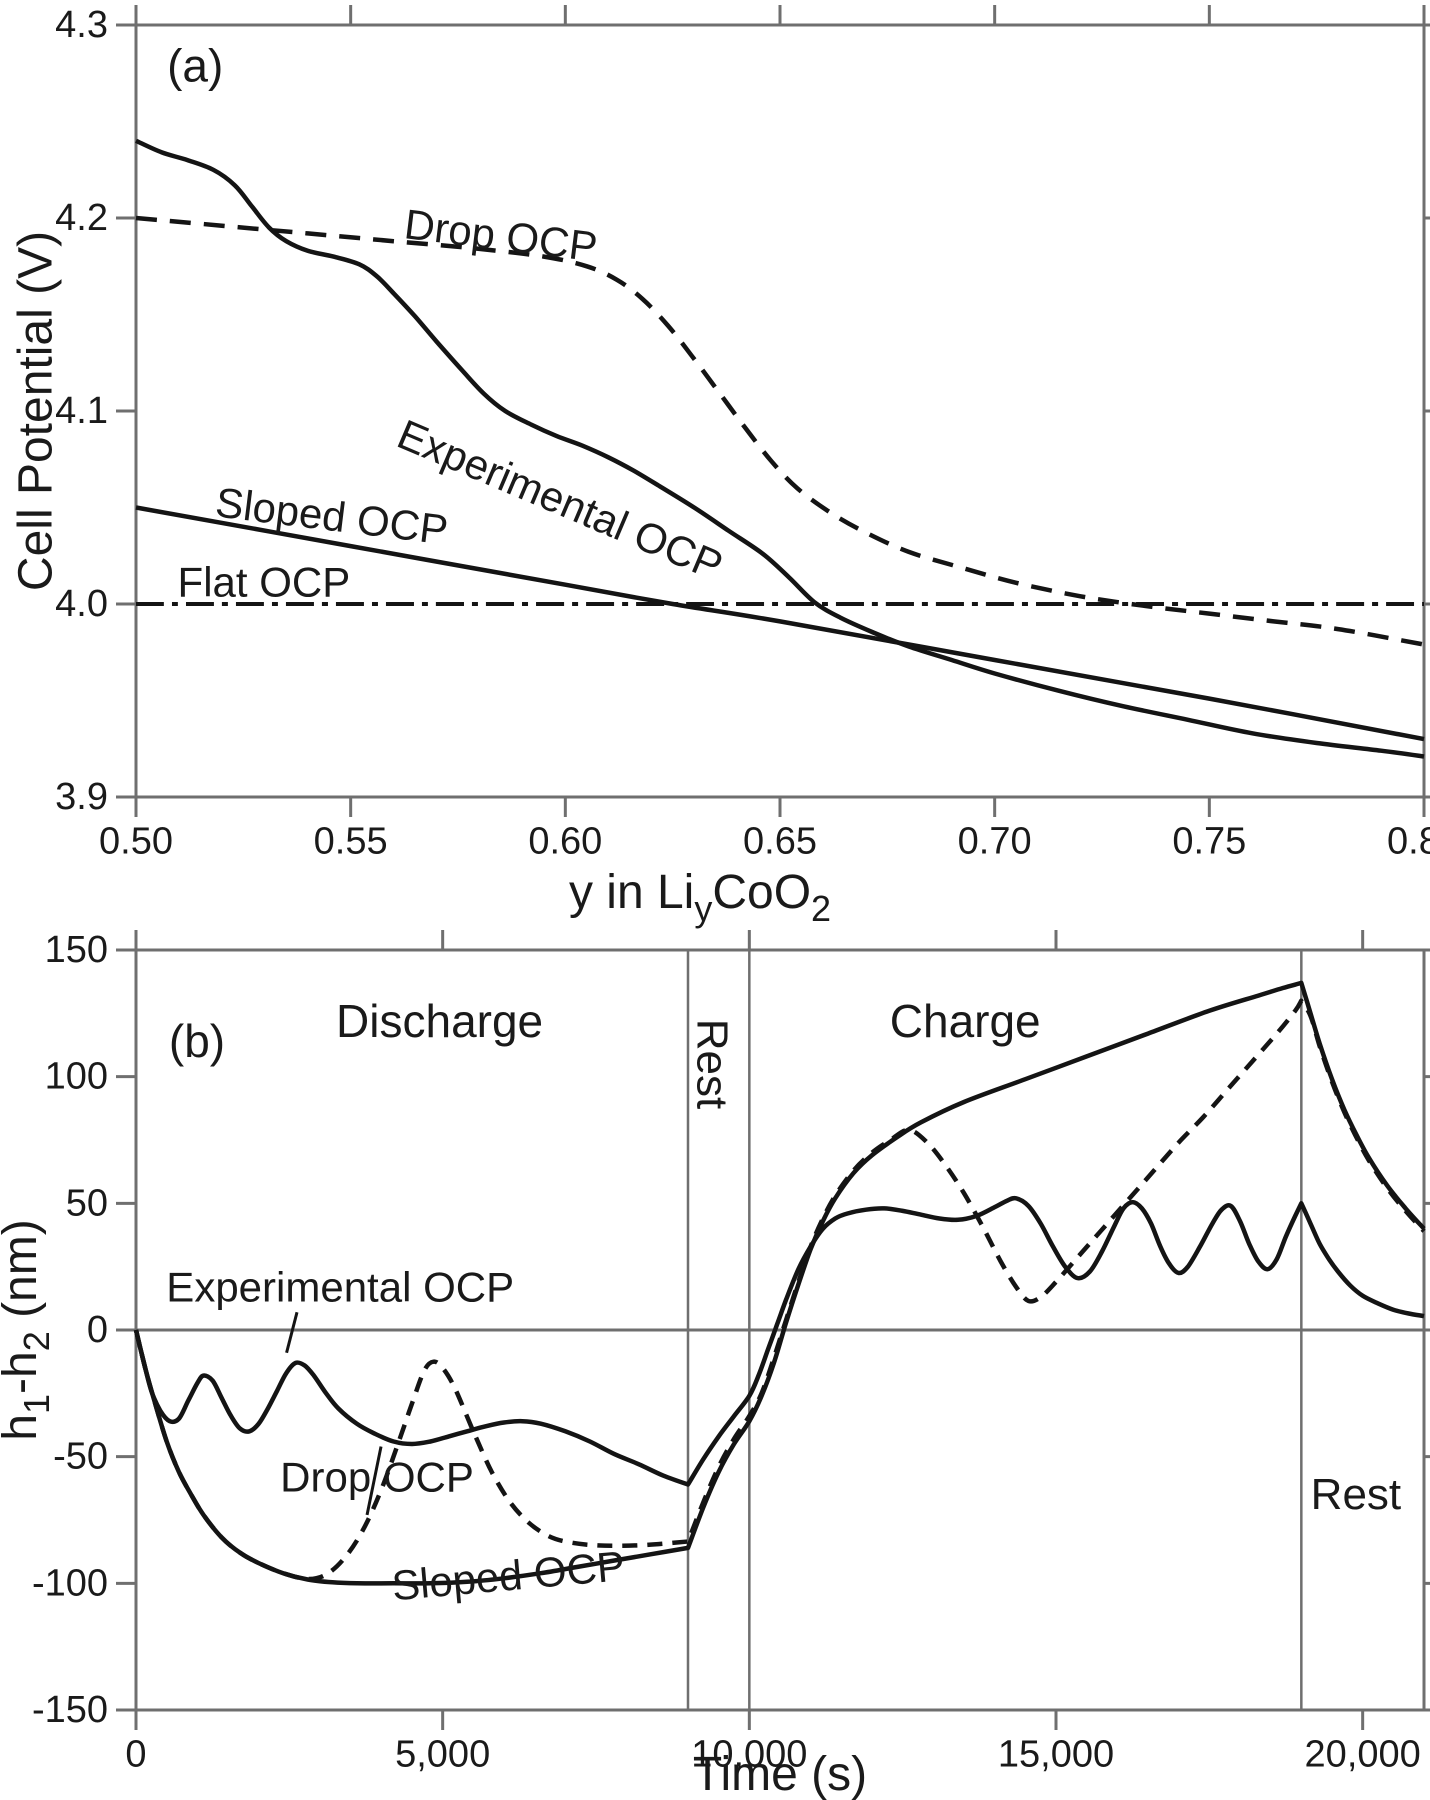 The height and width of the screenshot is (1800, 1430). What do you see at coordinates (508, 1575) in the screenshot?
I see `panel-b-label-sloped-ocp: Sloped OCP` at bounding box center [508, 1575].